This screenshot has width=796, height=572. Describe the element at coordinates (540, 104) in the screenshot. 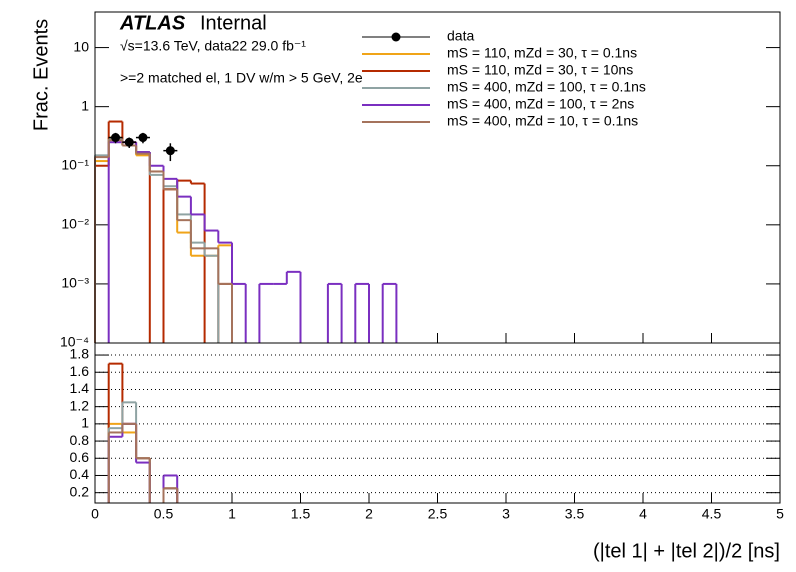

I see `legend-label: mS = 400, mZd = 100, τ = 2ns` at that location.